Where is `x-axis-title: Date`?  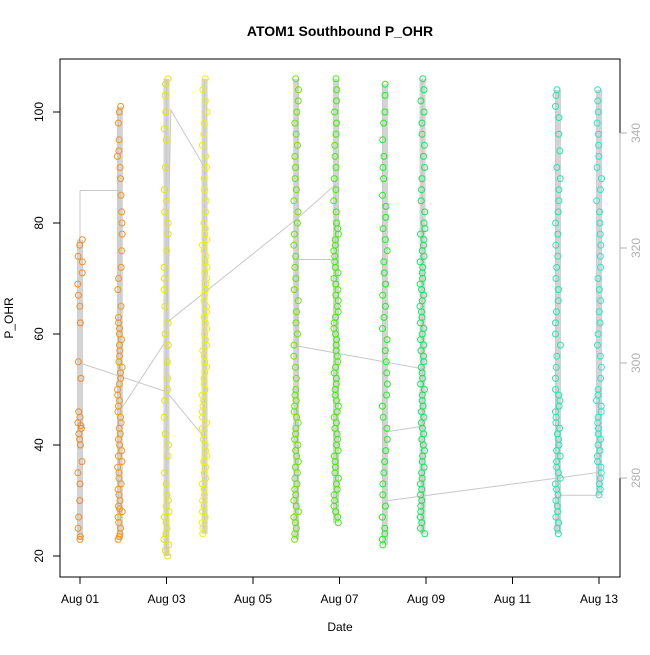 x-axis-title: Date is located at coordinates (340, 627).